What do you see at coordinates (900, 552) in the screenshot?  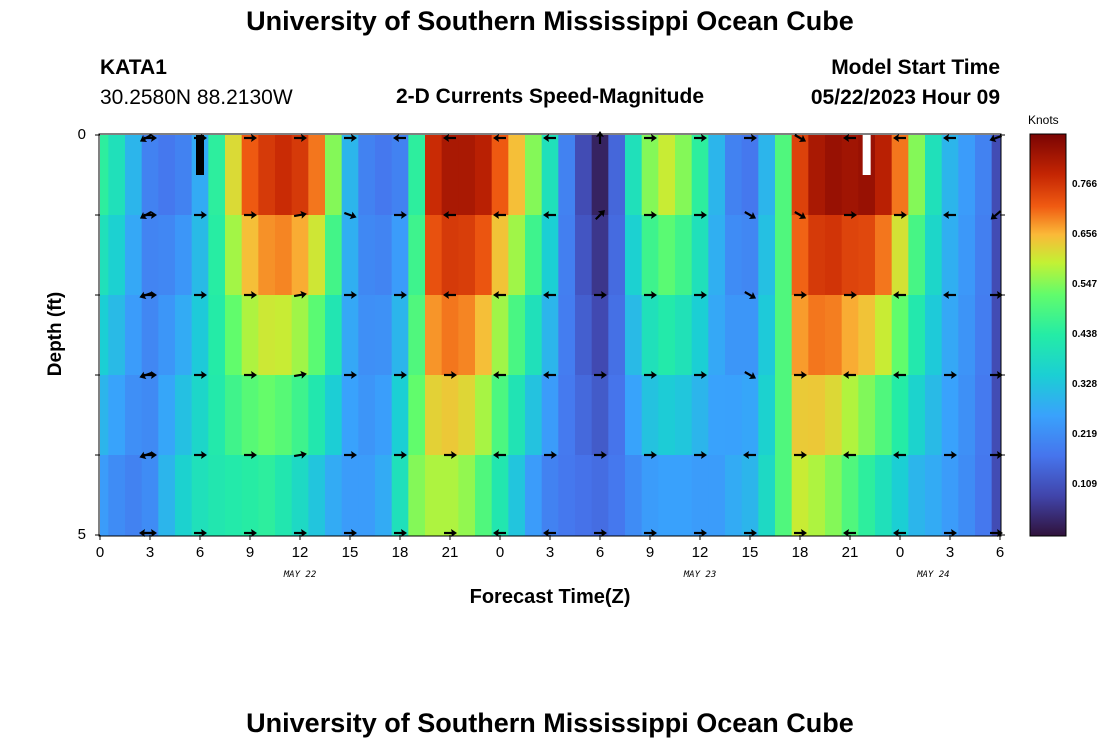 I see `x-tick-label: 0` at bounding box center [900, 552].